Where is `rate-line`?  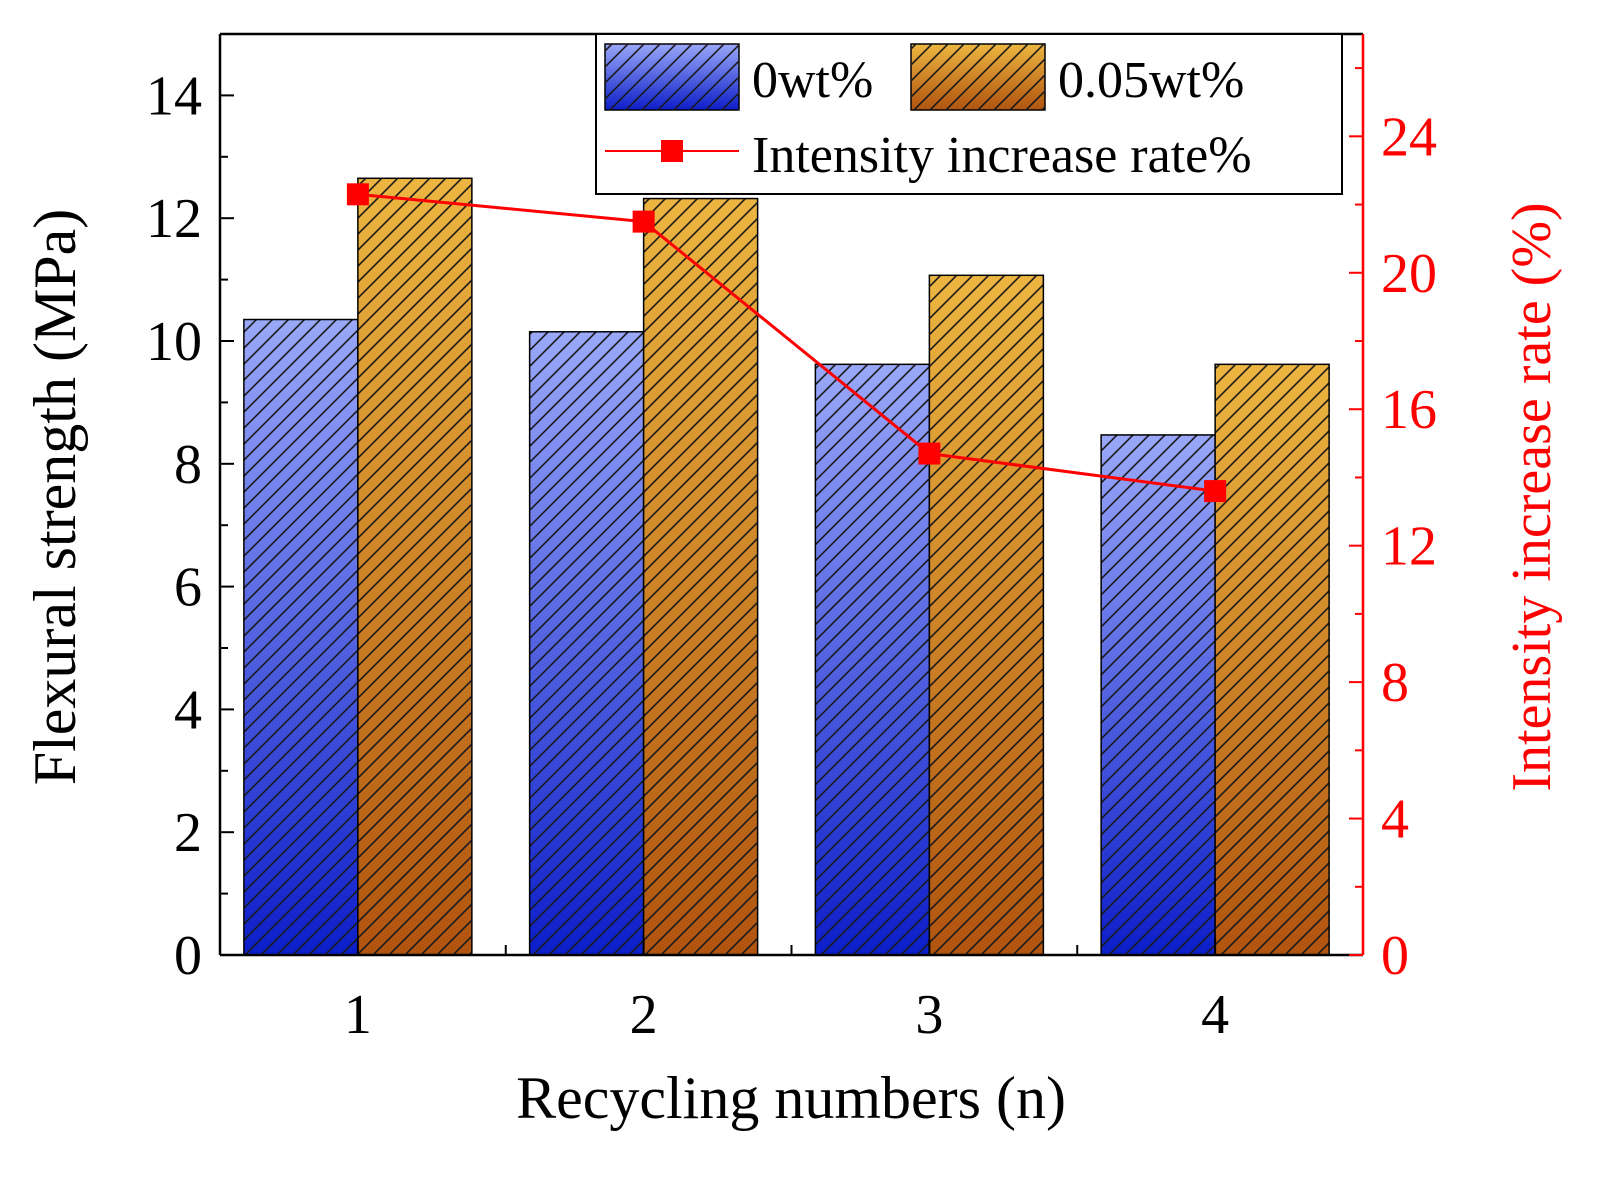 rate-line is located at coordinates (786, 342).